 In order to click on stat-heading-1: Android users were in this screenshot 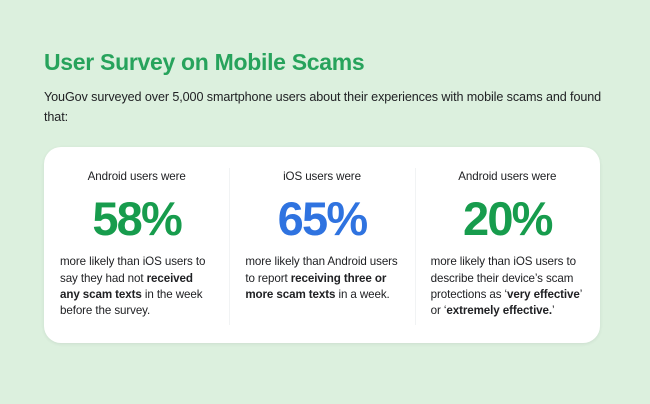, I will do `click(136, 176)`.